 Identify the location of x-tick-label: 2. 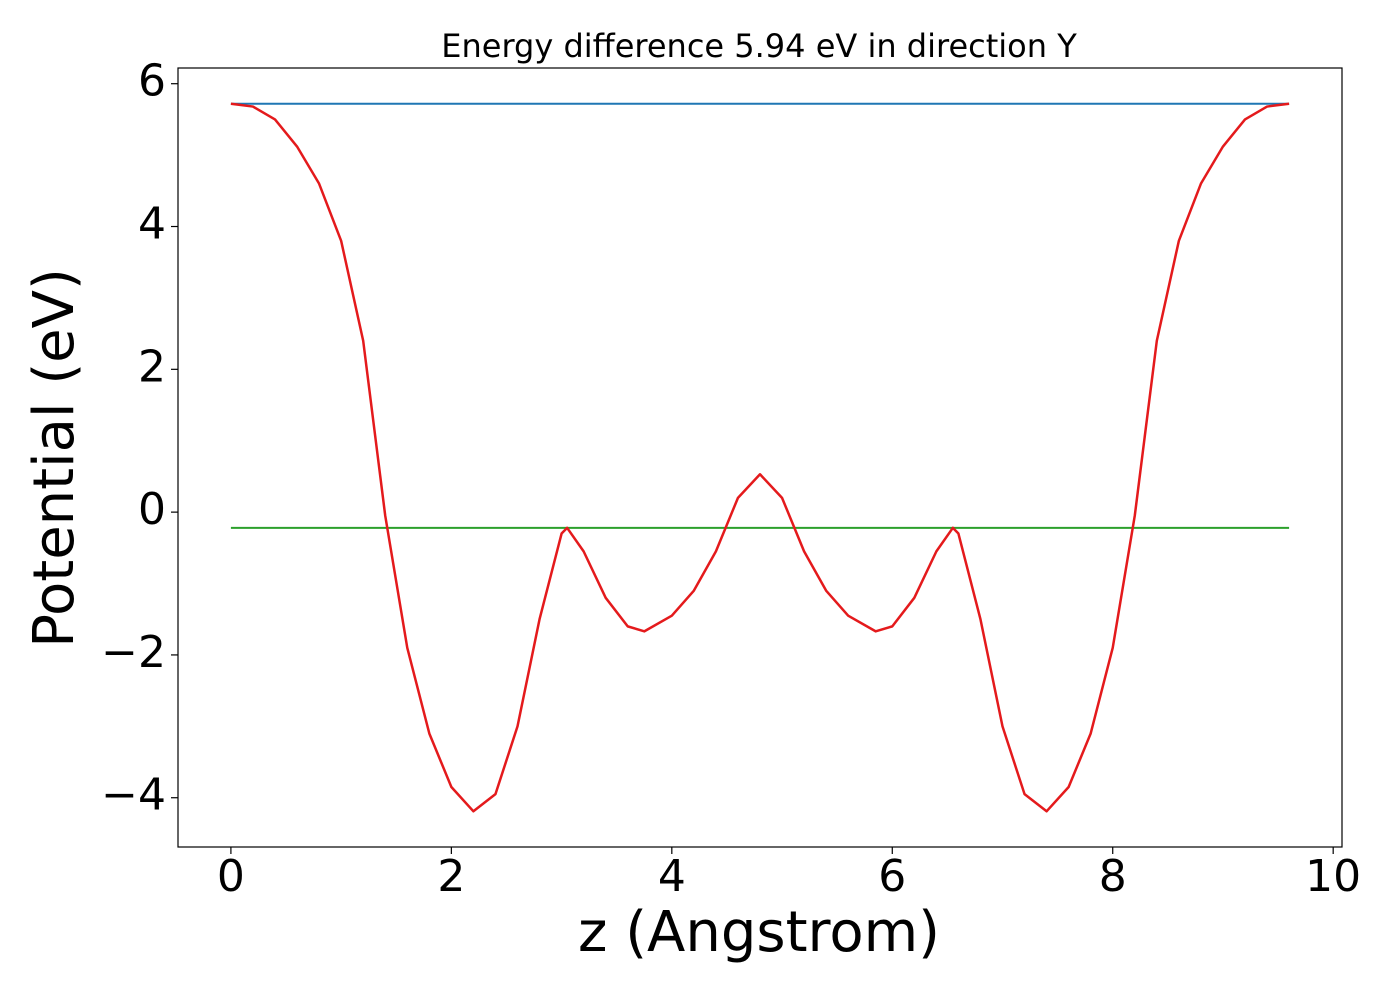
(451, 876).